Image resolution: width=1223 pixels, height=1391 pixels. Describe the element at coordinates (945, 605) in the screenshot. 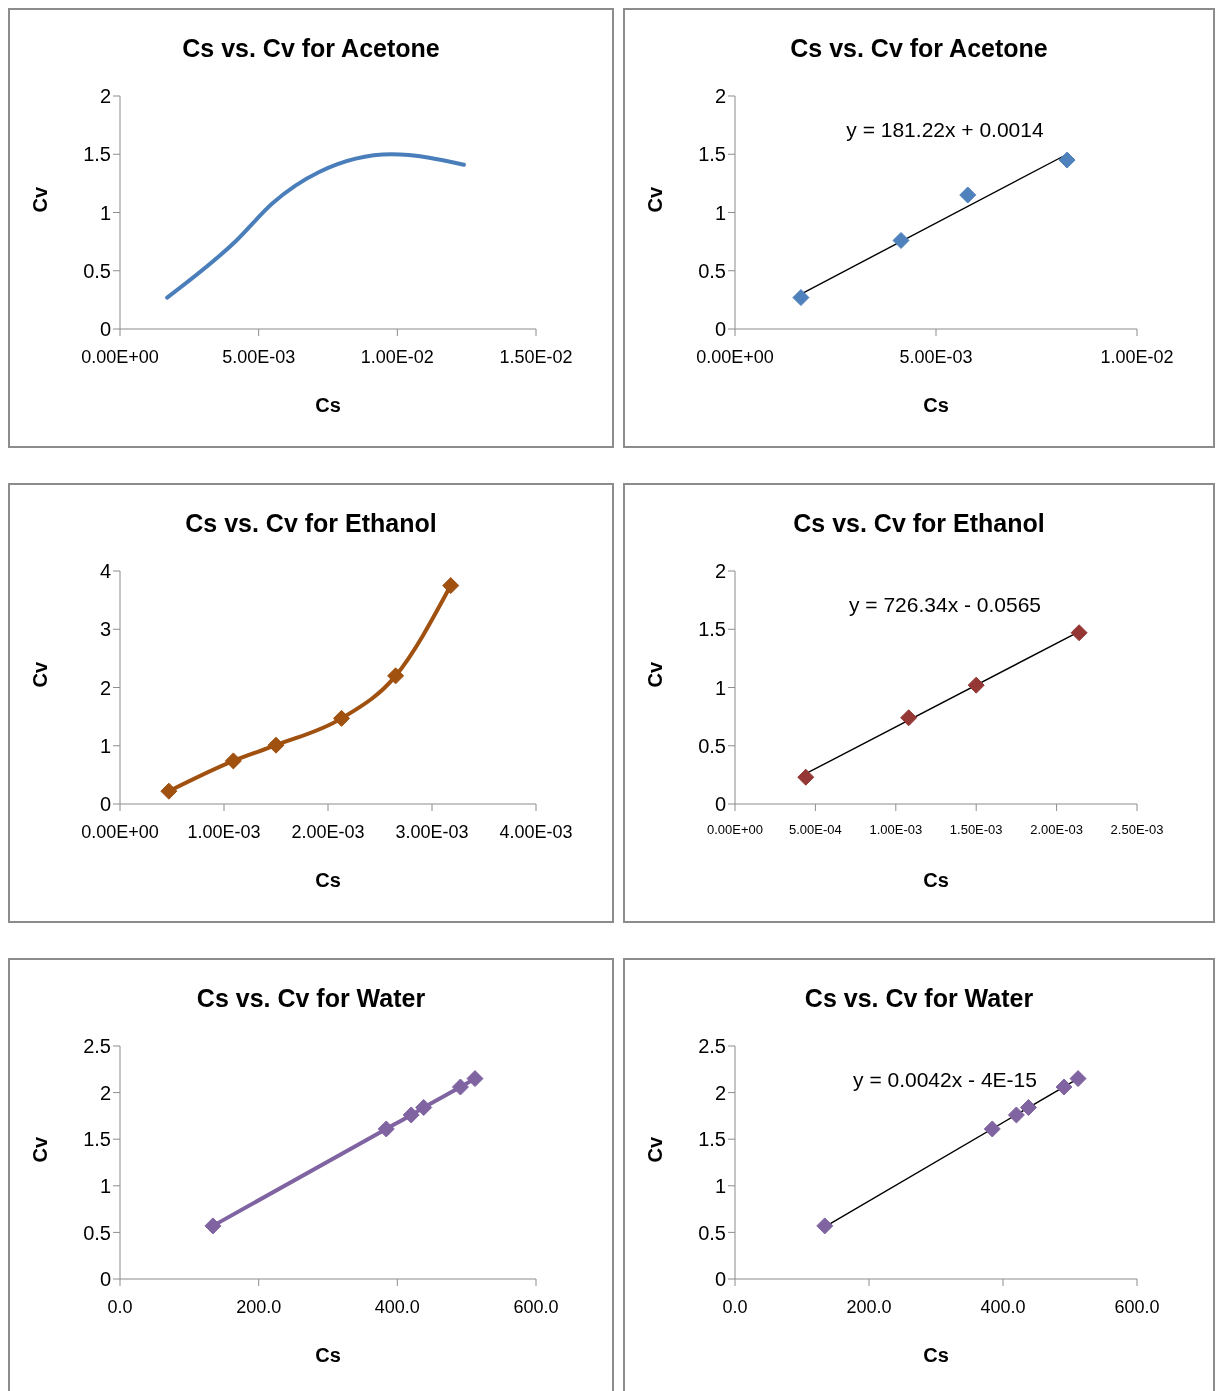

I see `annotation: y = 726.34x - 0.0565` at that location.